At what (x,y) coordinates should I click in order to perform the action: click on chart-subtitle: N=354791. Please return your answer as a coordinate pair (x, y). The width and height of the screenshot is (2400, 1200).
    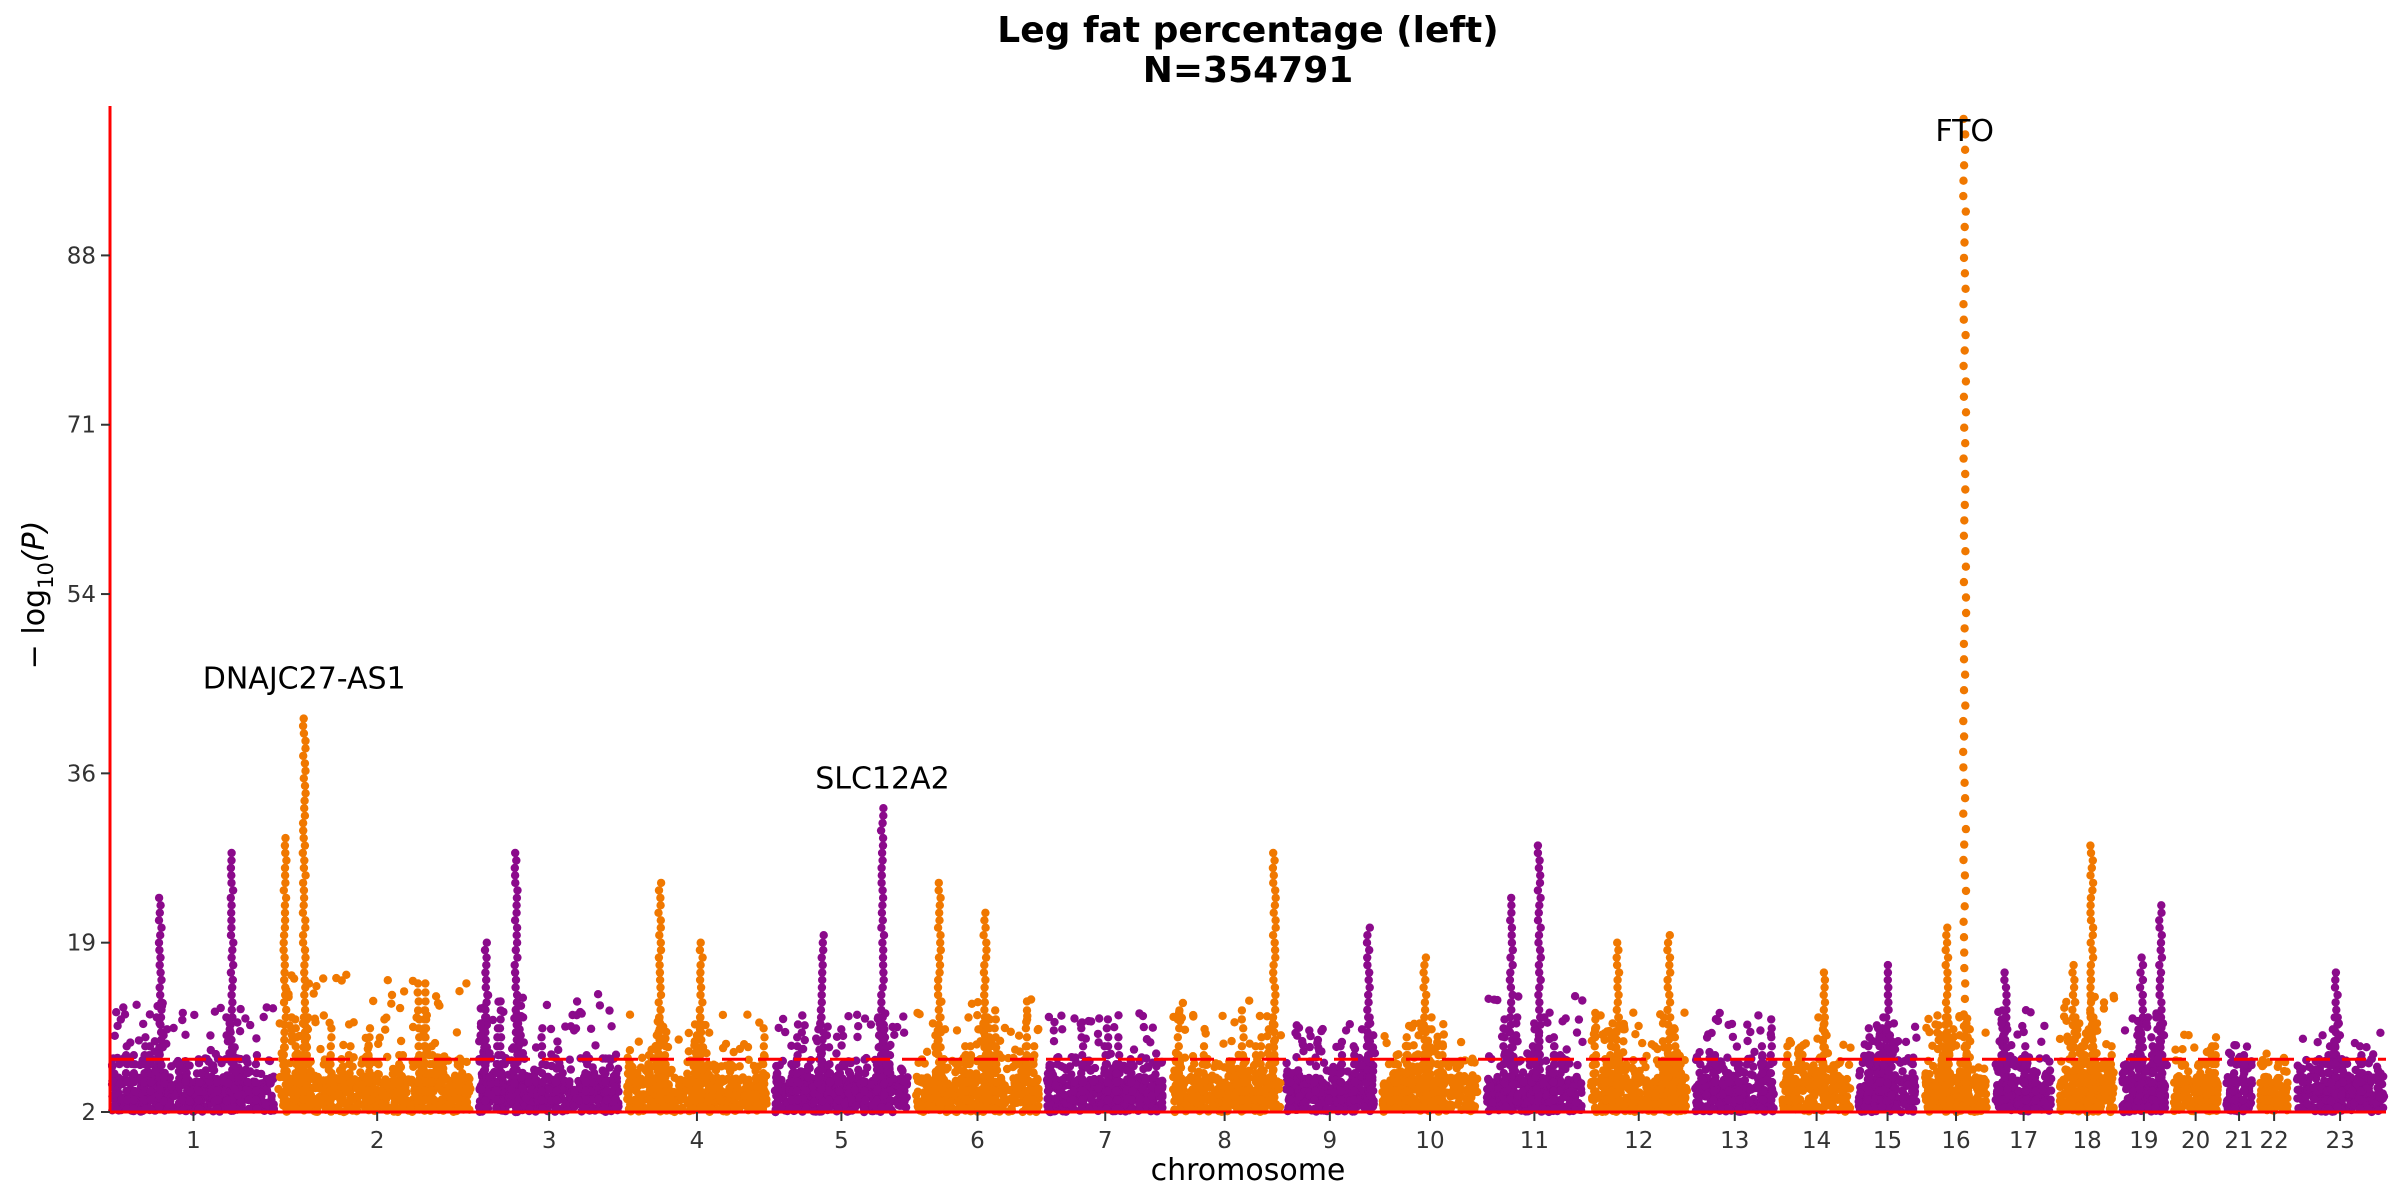
    Looking at the image, I should click on (1248, 70).